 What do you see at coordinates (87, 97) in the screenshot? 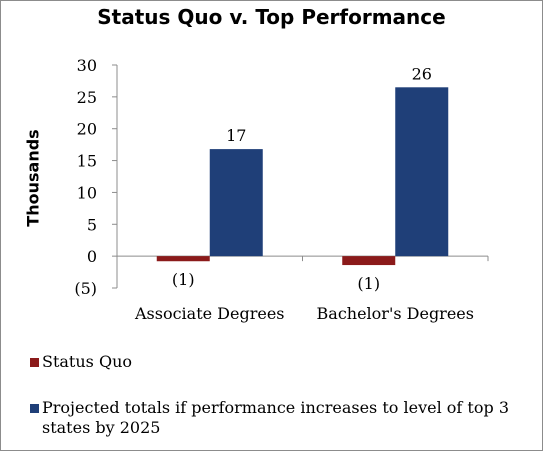
I see `y-tick-label: 25` at bounding box center [87, 97].